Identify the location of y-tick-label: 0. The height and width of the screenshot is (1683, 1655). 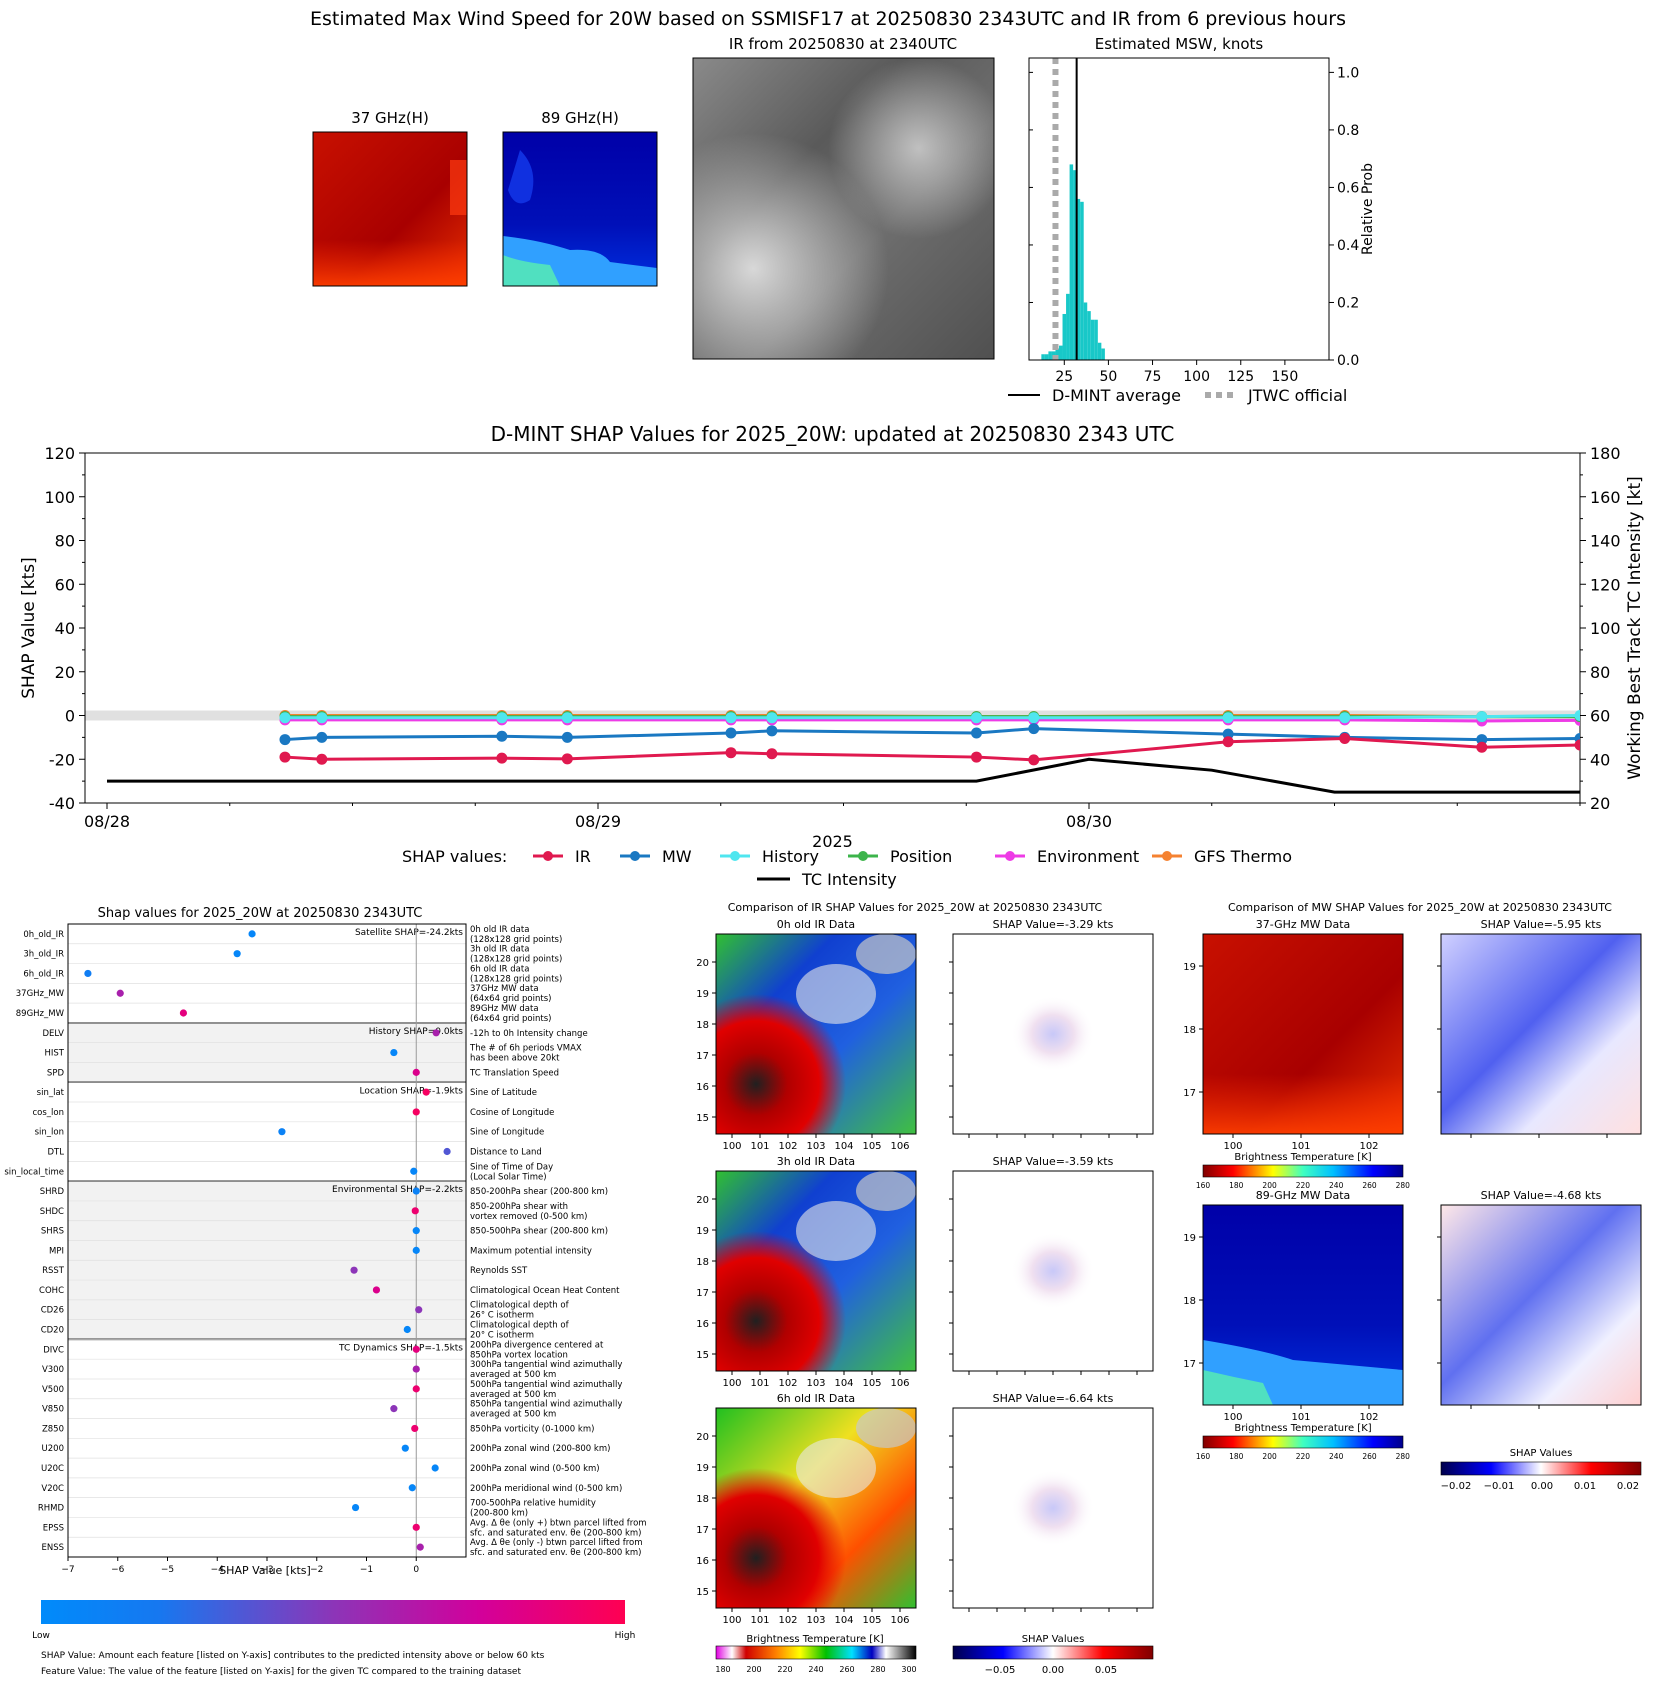
(70, 716).